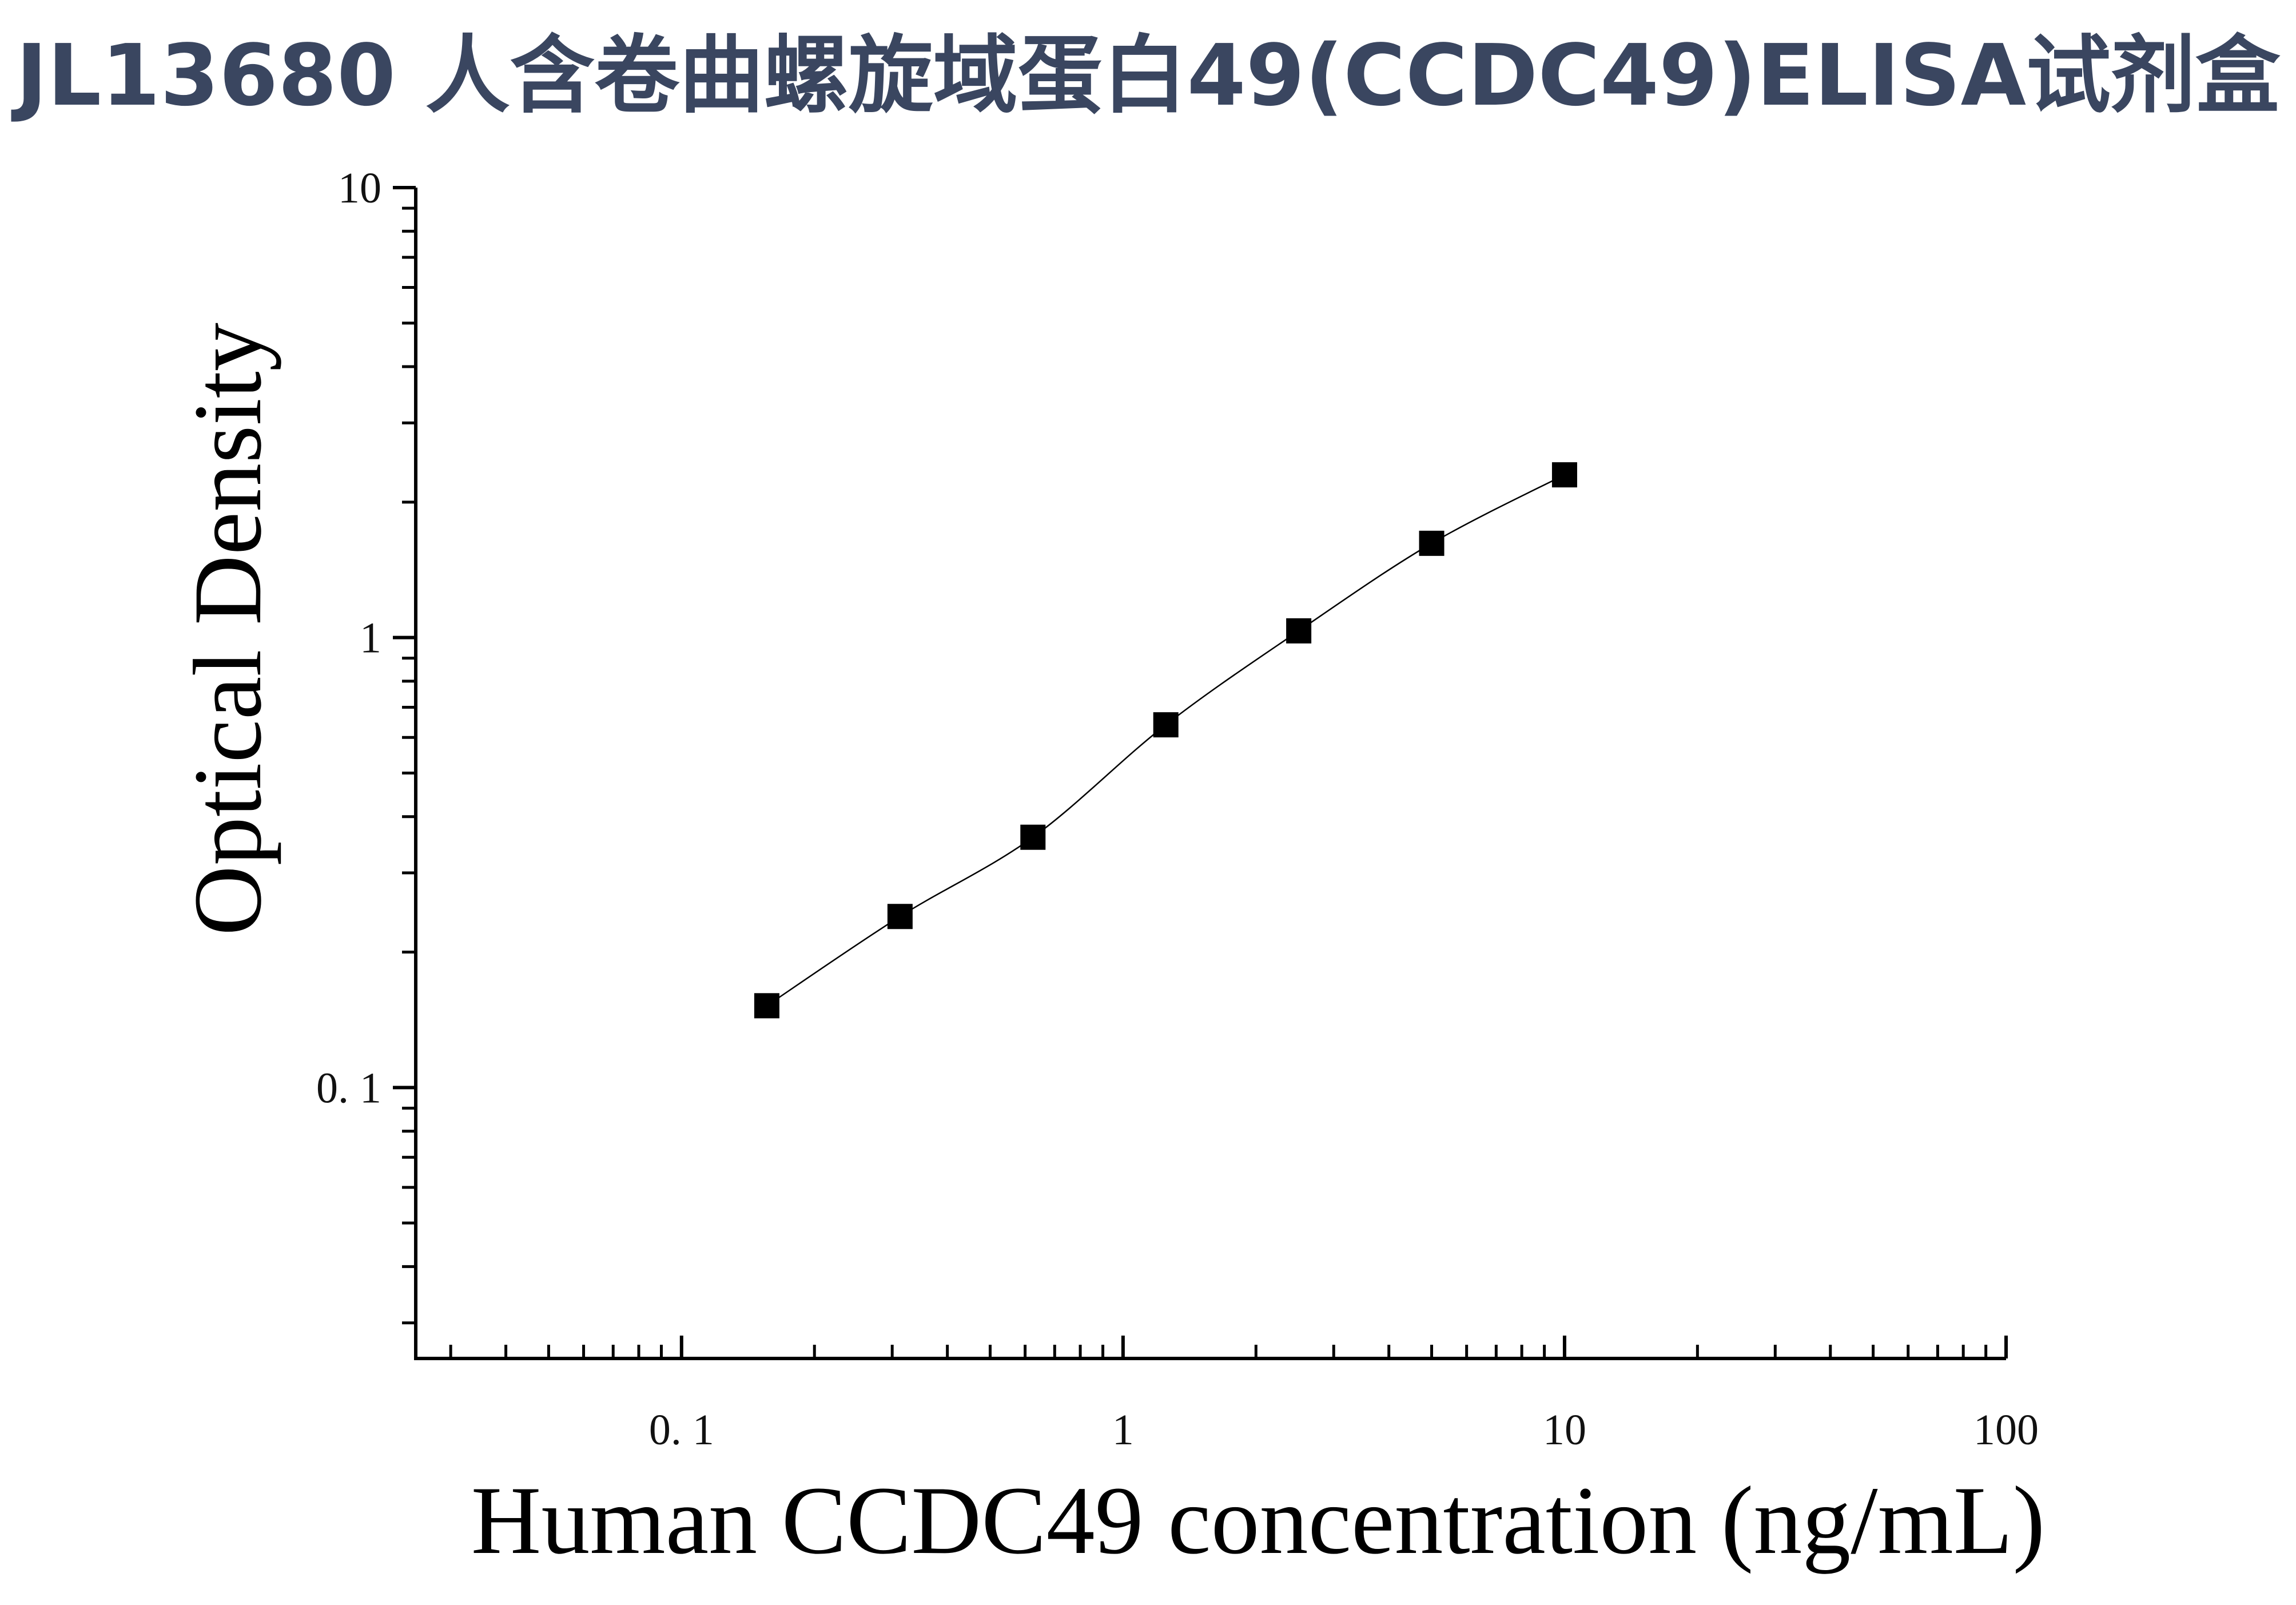 The width and height of the screenshot is (2296, 1605). Describe the element at coordinates (1564, 1430) in the screenshot. I see `x-tick-label: 10` at that location.